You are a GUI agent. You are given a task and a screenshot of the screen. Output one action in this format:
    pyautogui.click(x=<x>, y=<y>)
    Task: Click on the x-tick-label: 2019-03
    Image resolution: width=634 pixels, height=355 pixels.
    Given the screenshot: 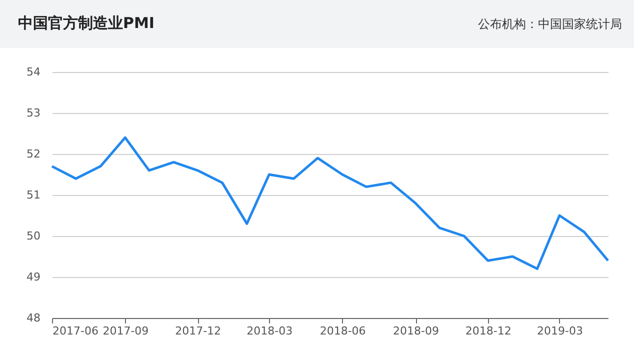 What is the action you would take?
    pyautogui.click(x=559, y=331)
    